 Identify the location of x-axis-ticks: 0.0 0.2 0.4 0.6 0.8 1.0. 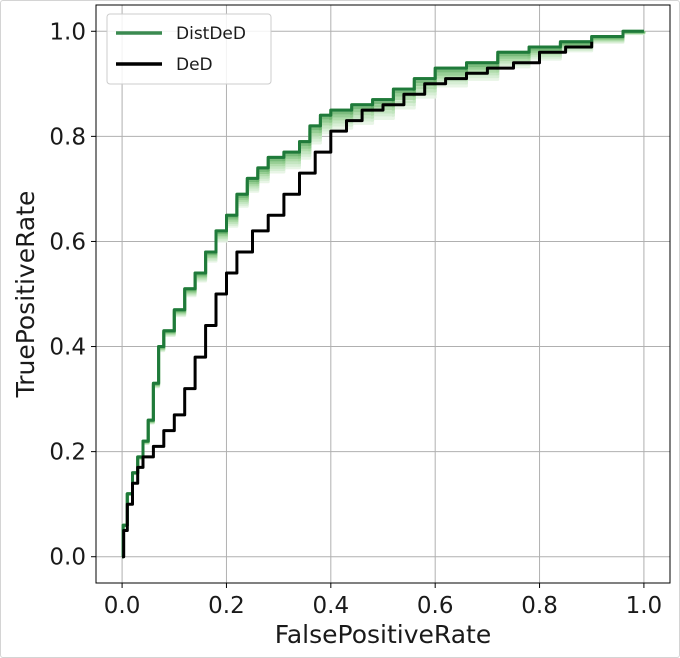
(383, 601).